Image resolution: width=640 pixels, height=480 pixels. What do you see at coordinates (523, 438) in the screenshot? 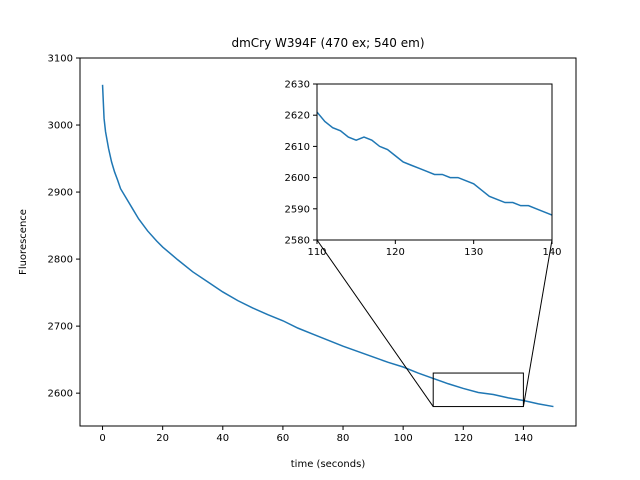
I see `main-x-tick-label: 140` at bounding box center [523, 438].